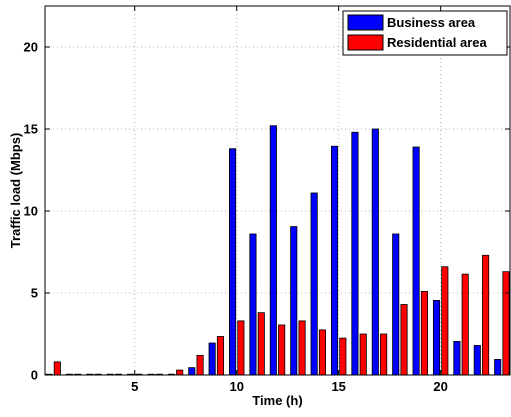 Image resolution: width=511 pixels, height=417 pixels. Describe the element at coordinates (365, 22) in the screenshot. I see `legend-swatch-business-area` at that location.